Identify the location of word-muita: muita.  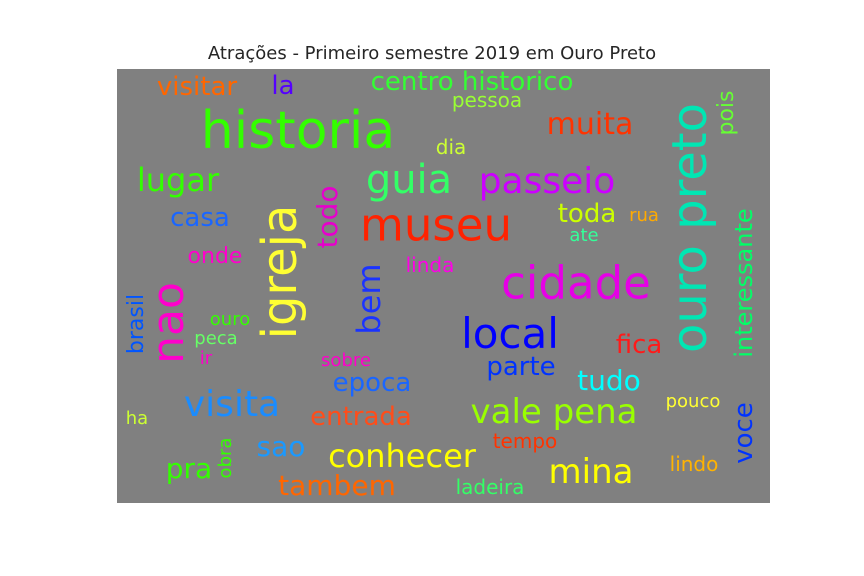
(590, 124).